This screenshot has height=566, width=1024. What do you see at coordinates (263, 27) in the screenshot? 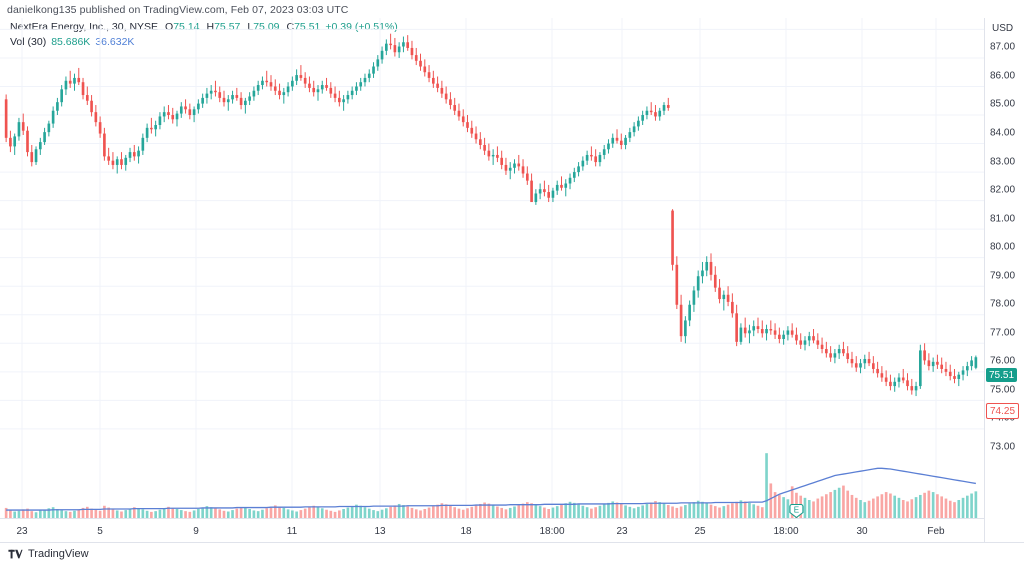
I see `ohlc-low: L75.09` at bounding box center [263, 27].